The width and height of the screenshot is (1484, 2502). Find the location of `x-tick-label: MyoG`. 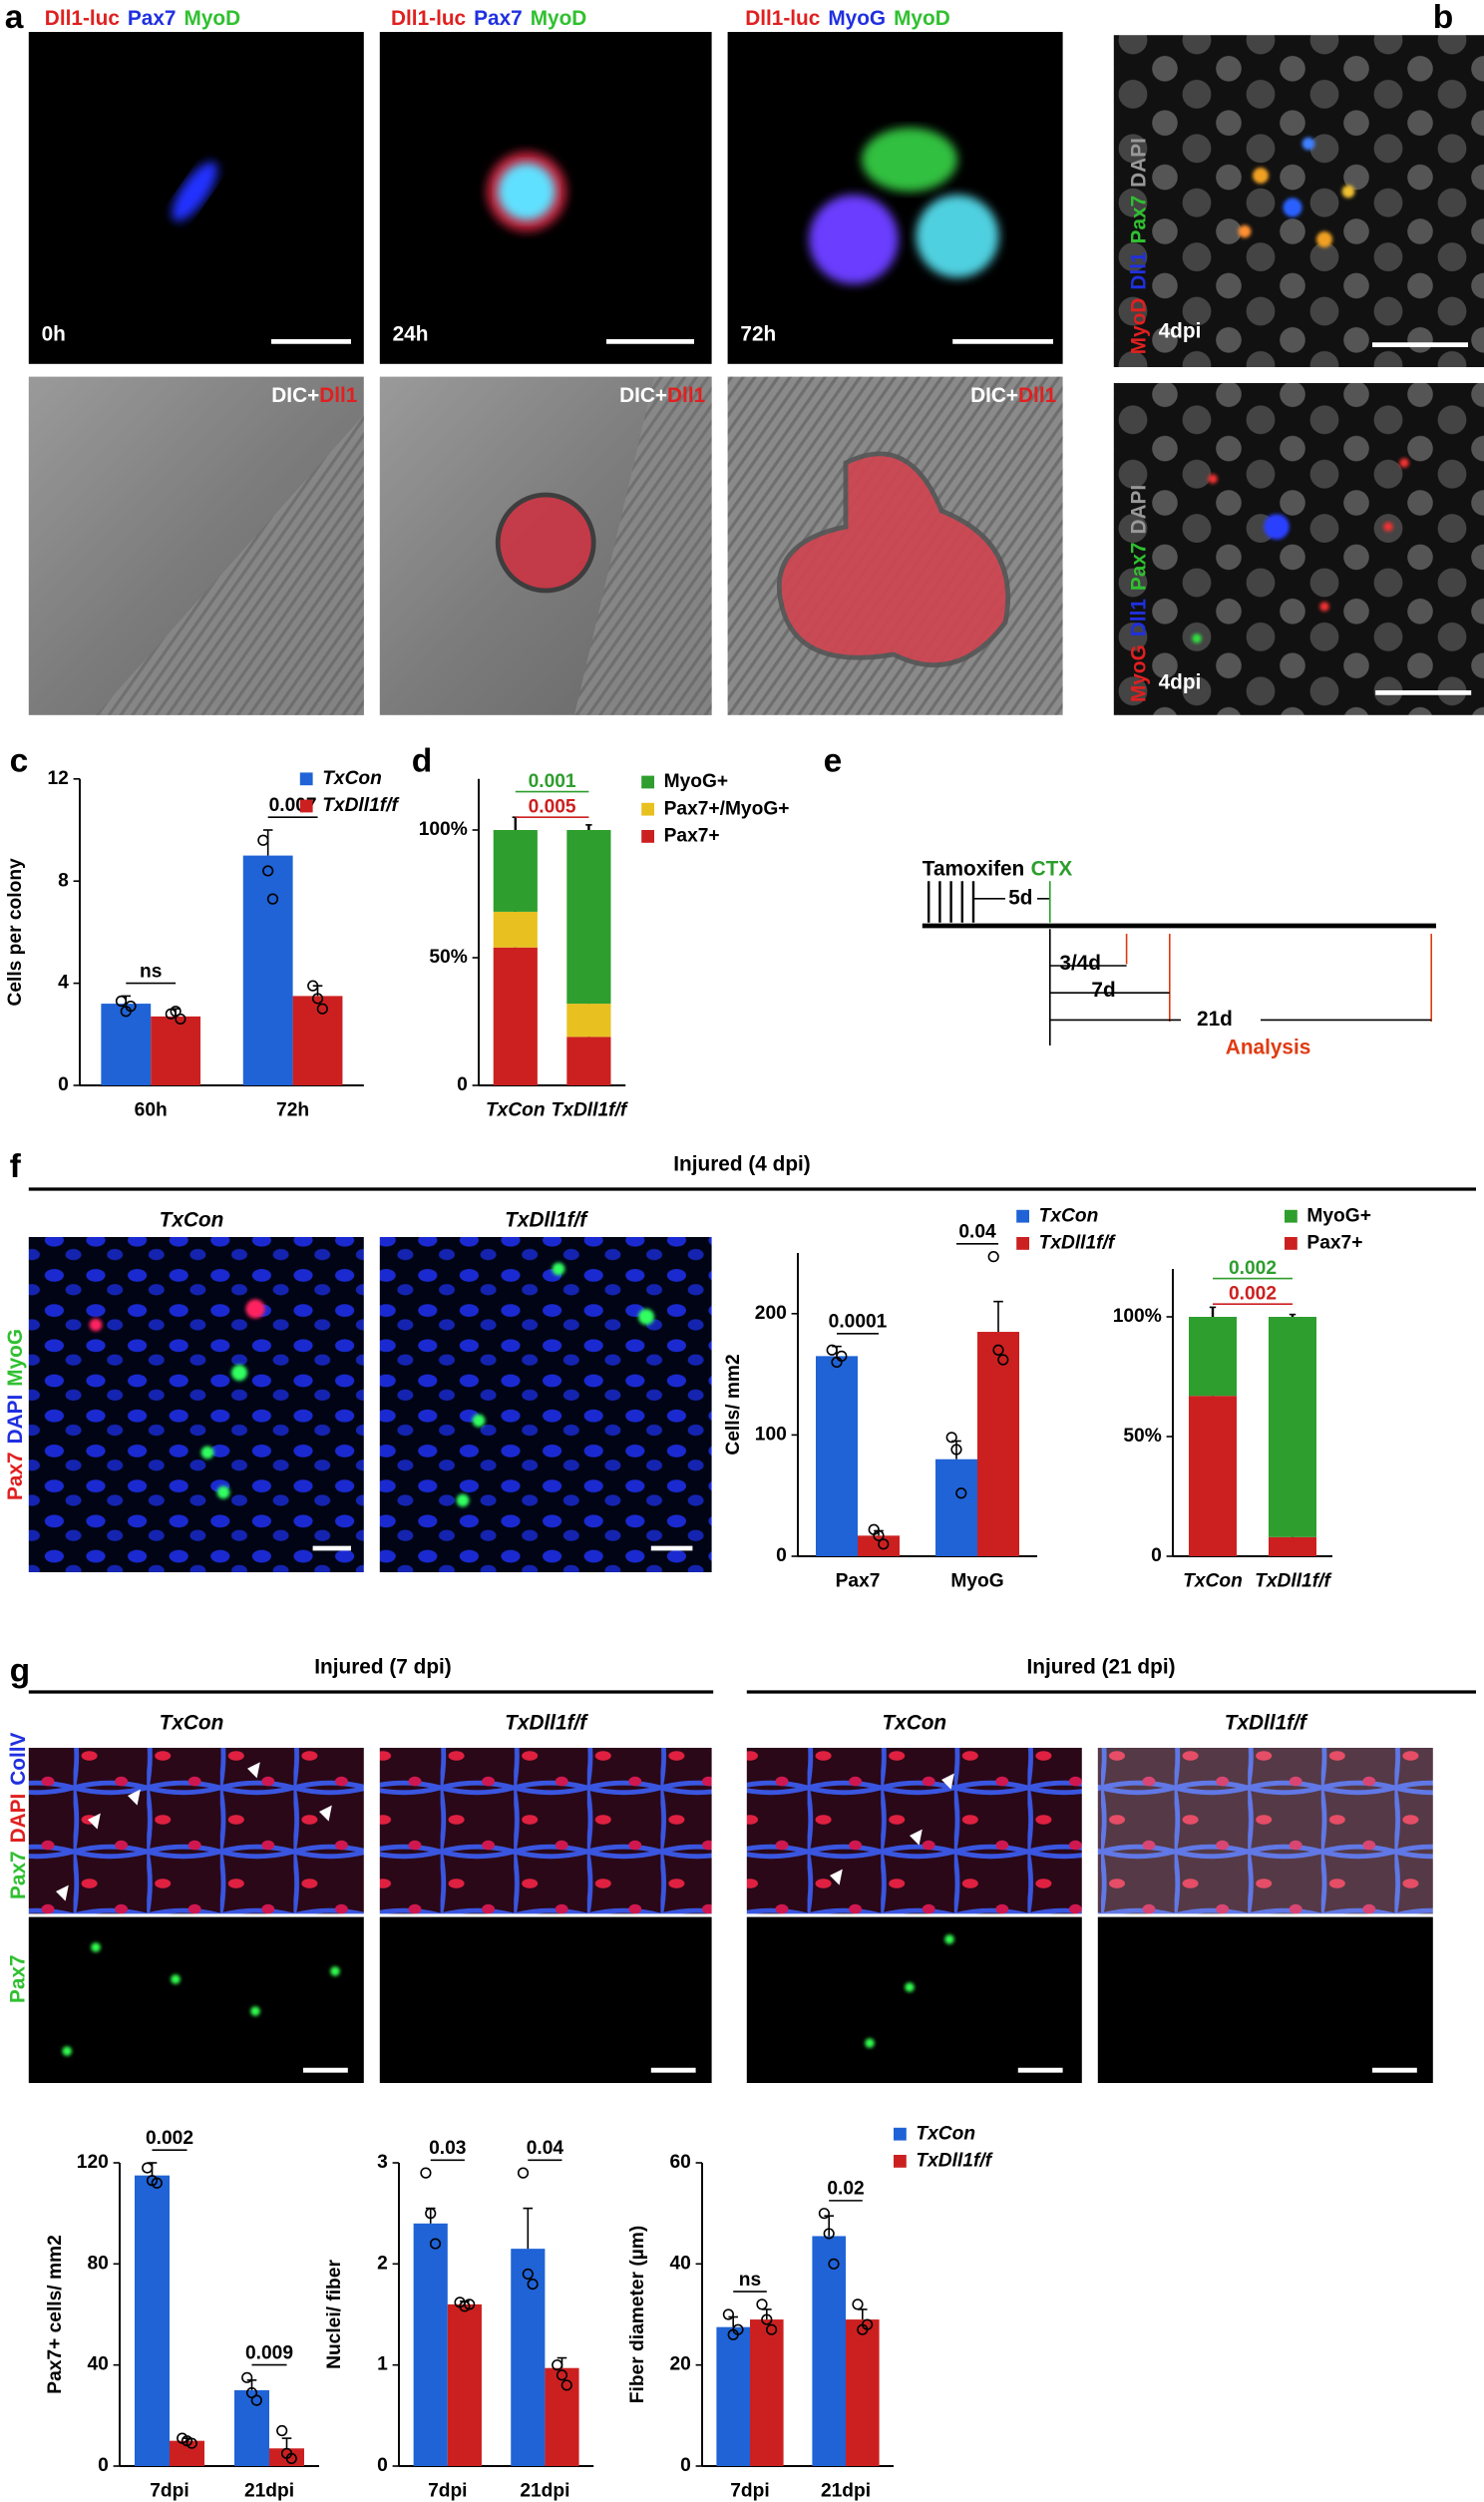

x-tick-label: MyoG is located at coordinates (976, 1581).